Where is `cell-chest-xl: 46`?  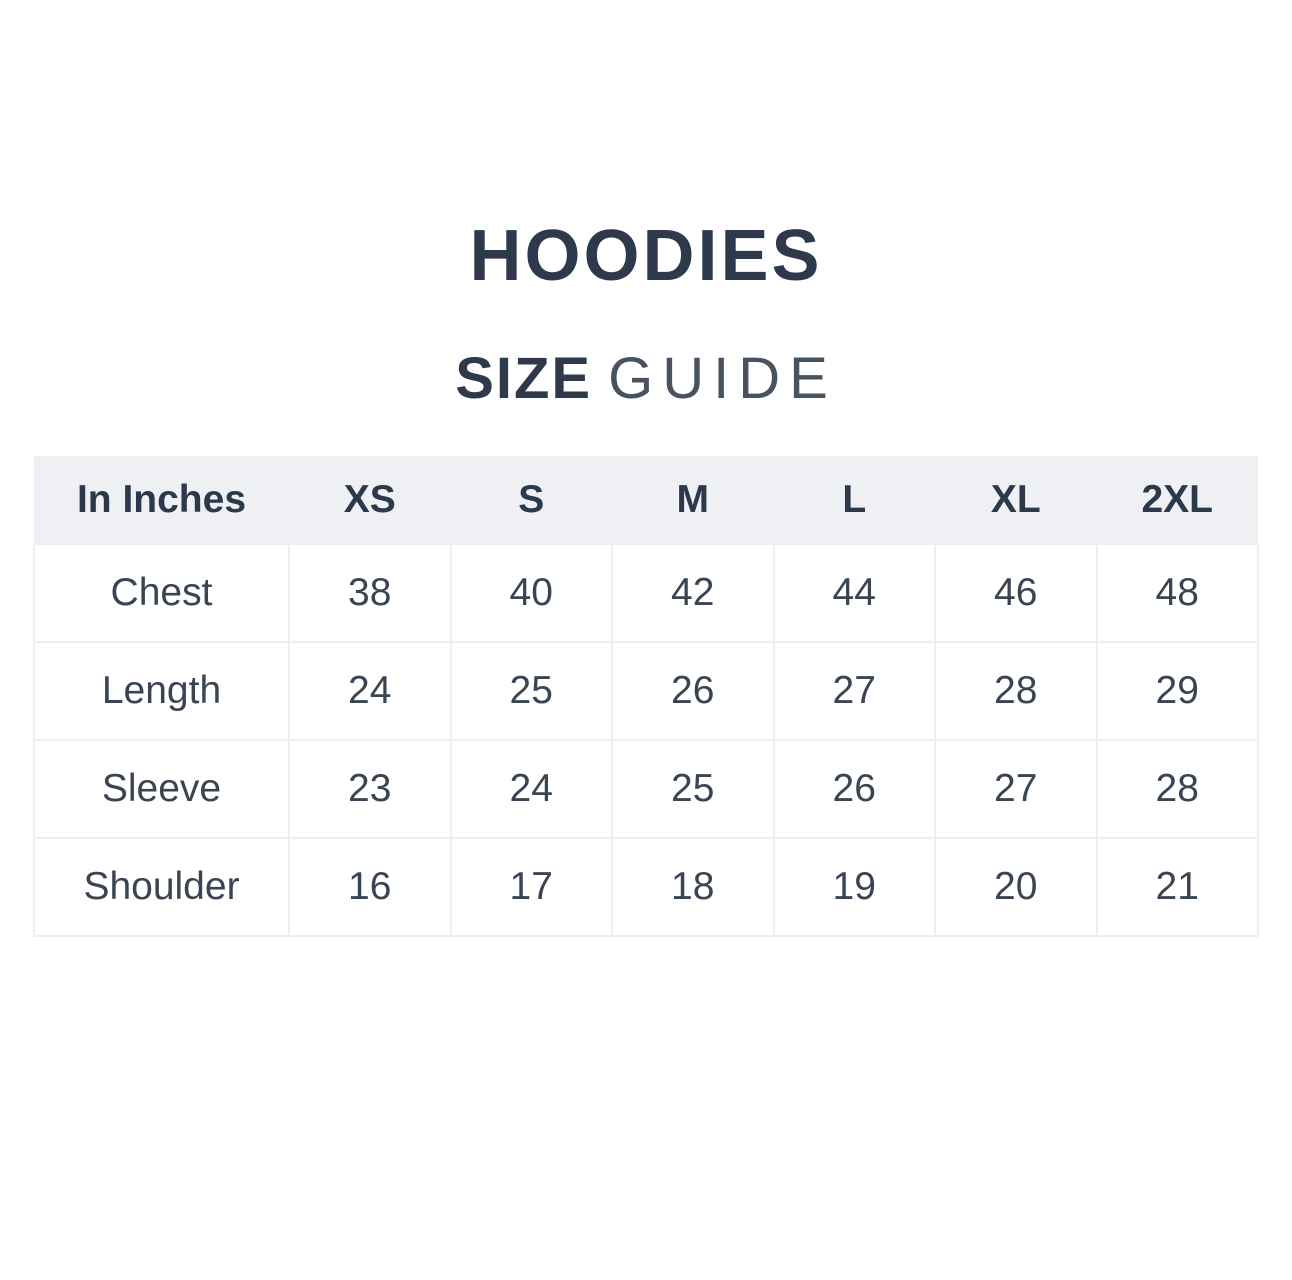 cell-chest-xl: 46 is located at coordinates (1016, 593).